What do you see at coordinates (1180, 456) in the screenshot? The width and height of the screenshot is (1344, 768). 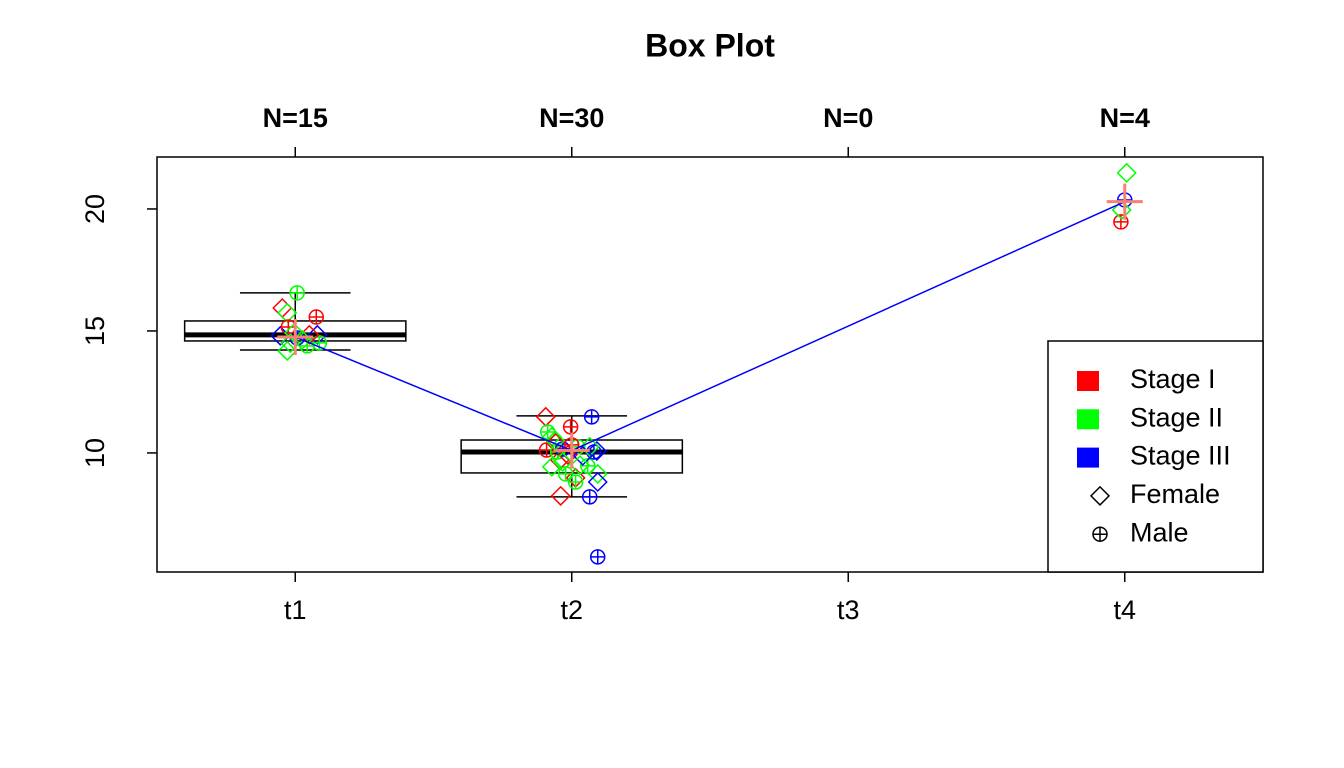 I see `legend-label: Stage III` at bounding box center [1180, 456].